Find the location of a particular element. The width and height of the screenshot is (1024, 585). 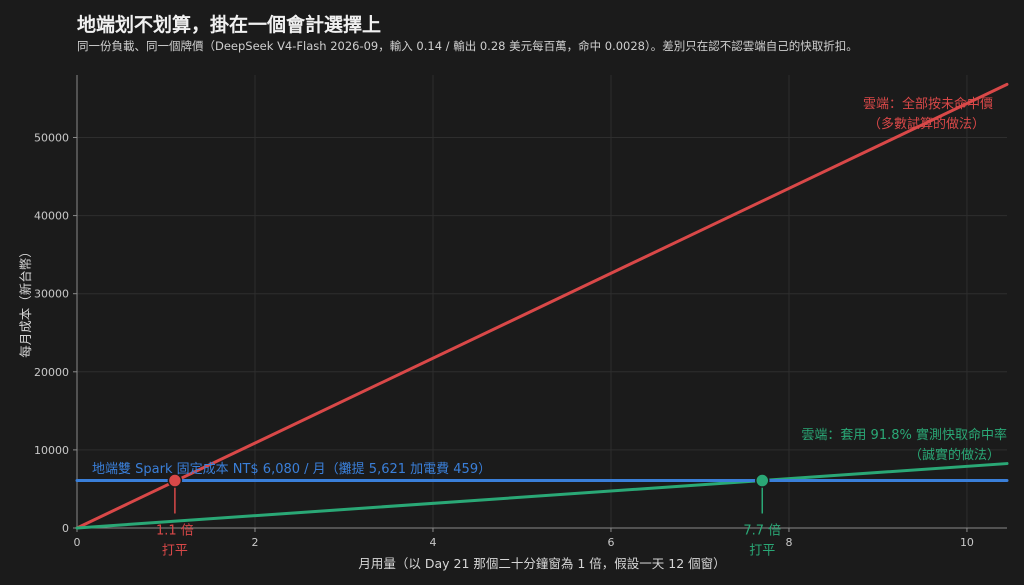

chart-title: 地端划不划算，掛在一個會計選擇上 is located at coordinates (229, 25).